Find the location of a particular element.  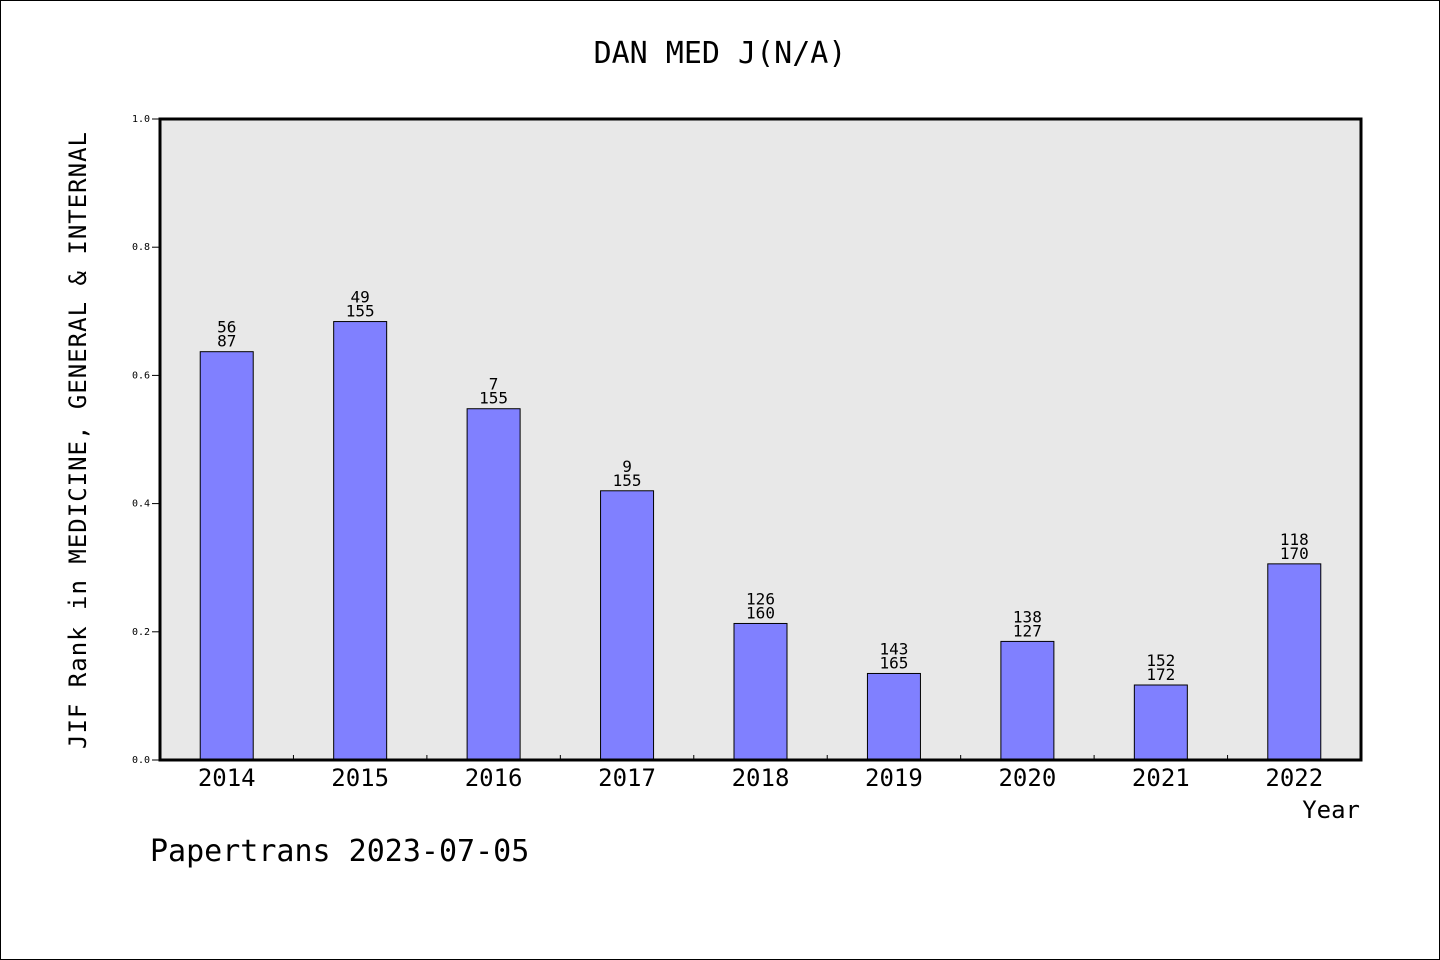

x-axis-label: Year is located at coordinates (1331, 810).